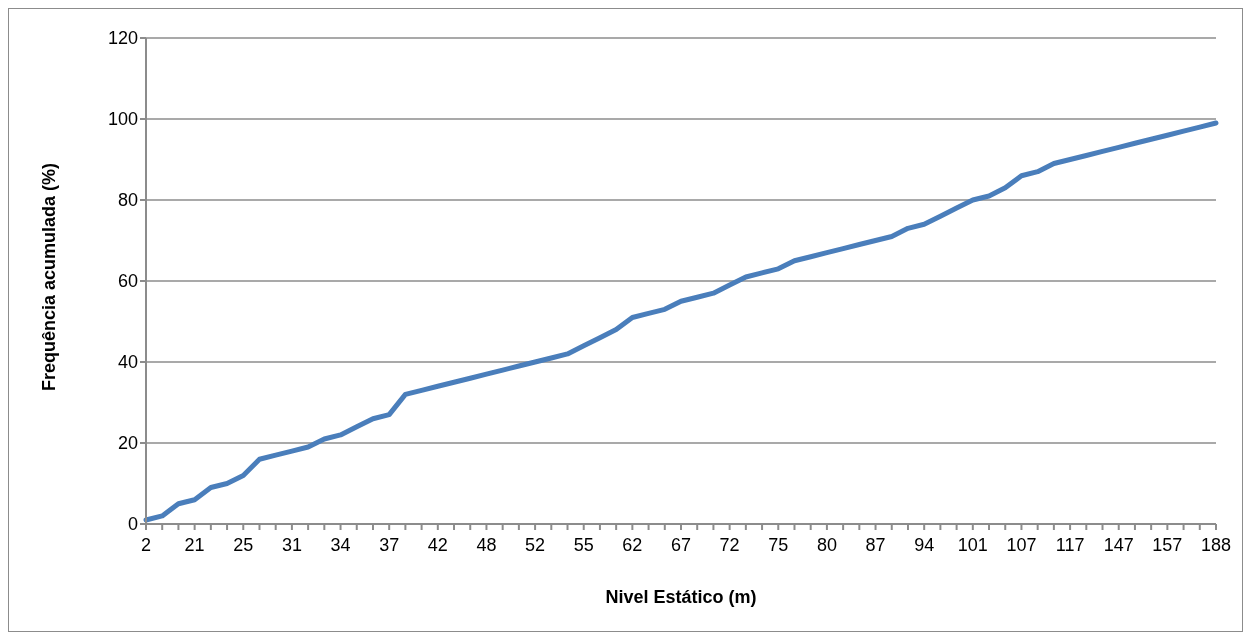  Describe the element at coordinates (486, 544) in the screenshot. I see `x-tick-label: 48` at that location.